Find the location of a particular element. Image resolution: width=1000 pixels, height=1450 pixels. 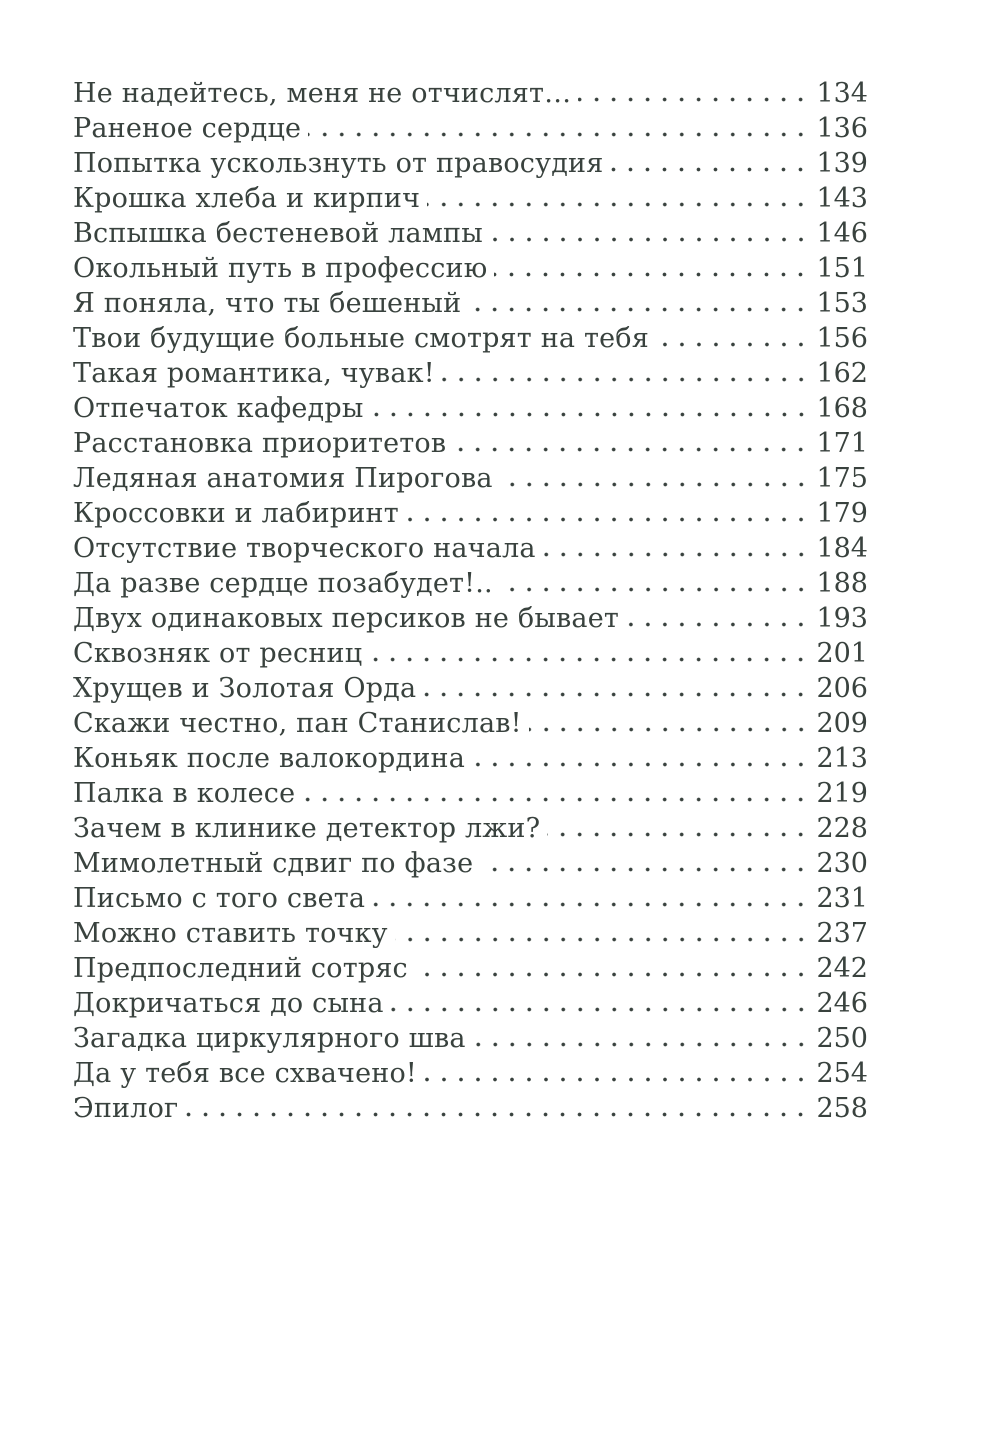

toc-entry-title: Эпилог is located at coordinates (126, 1108).